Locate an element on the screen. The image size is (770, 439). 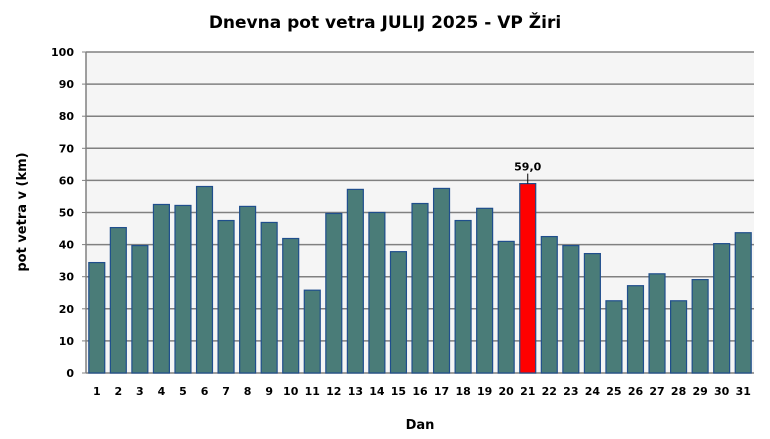
x-tick-label: 6 is located at coordinates (205, 391).